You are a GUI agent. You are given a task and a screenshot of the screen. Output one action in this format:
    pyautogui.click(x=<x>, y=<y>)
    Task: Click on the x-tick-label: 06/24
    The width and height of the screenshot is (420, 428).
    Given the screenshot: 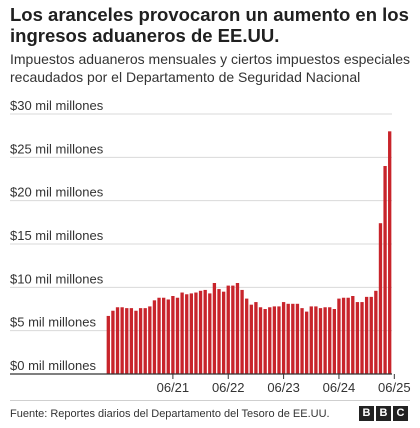 What is the action you would take?
    pyautogui.click(x=339, y=387)
    